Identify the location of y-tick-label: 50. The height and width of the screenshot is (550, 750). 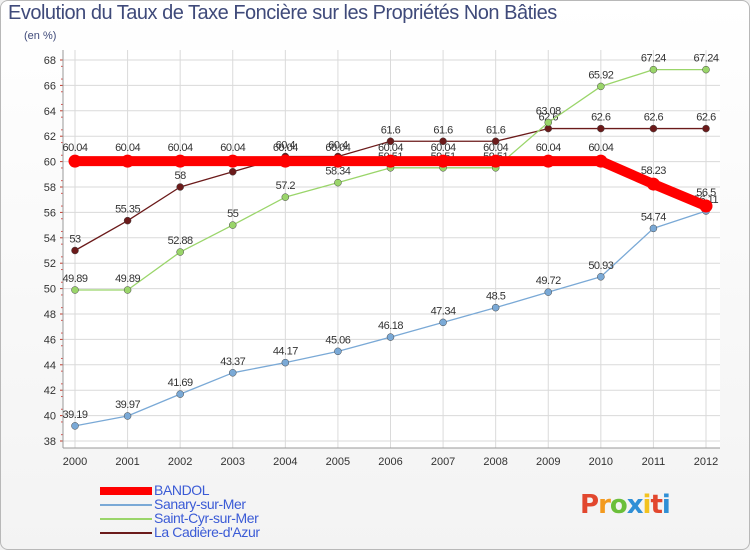
(50, 290).